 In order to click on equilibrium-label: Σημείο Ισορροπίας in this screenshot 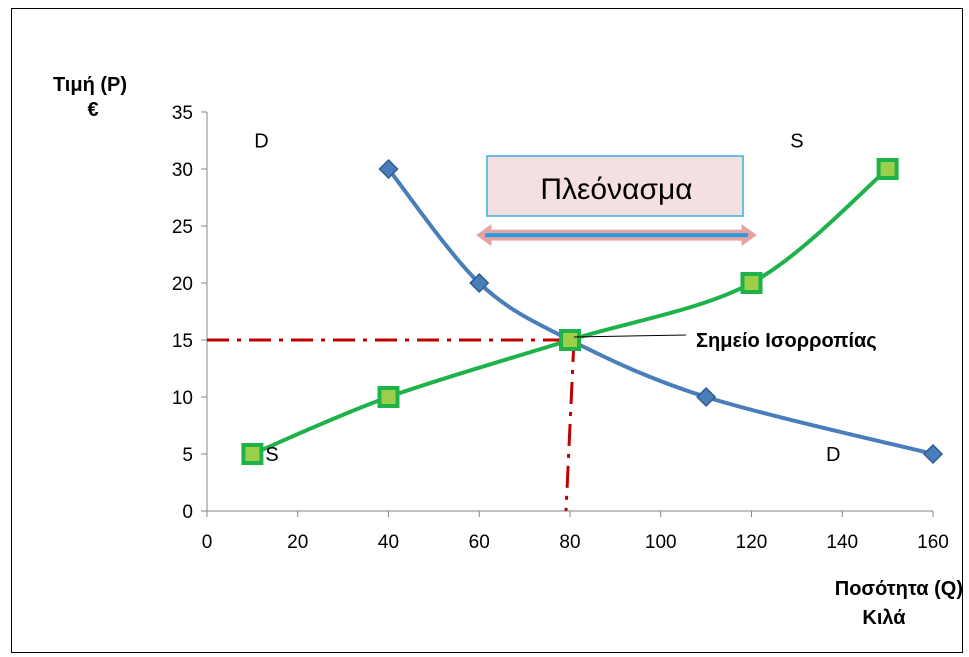, I will do `click(786, 341)`.